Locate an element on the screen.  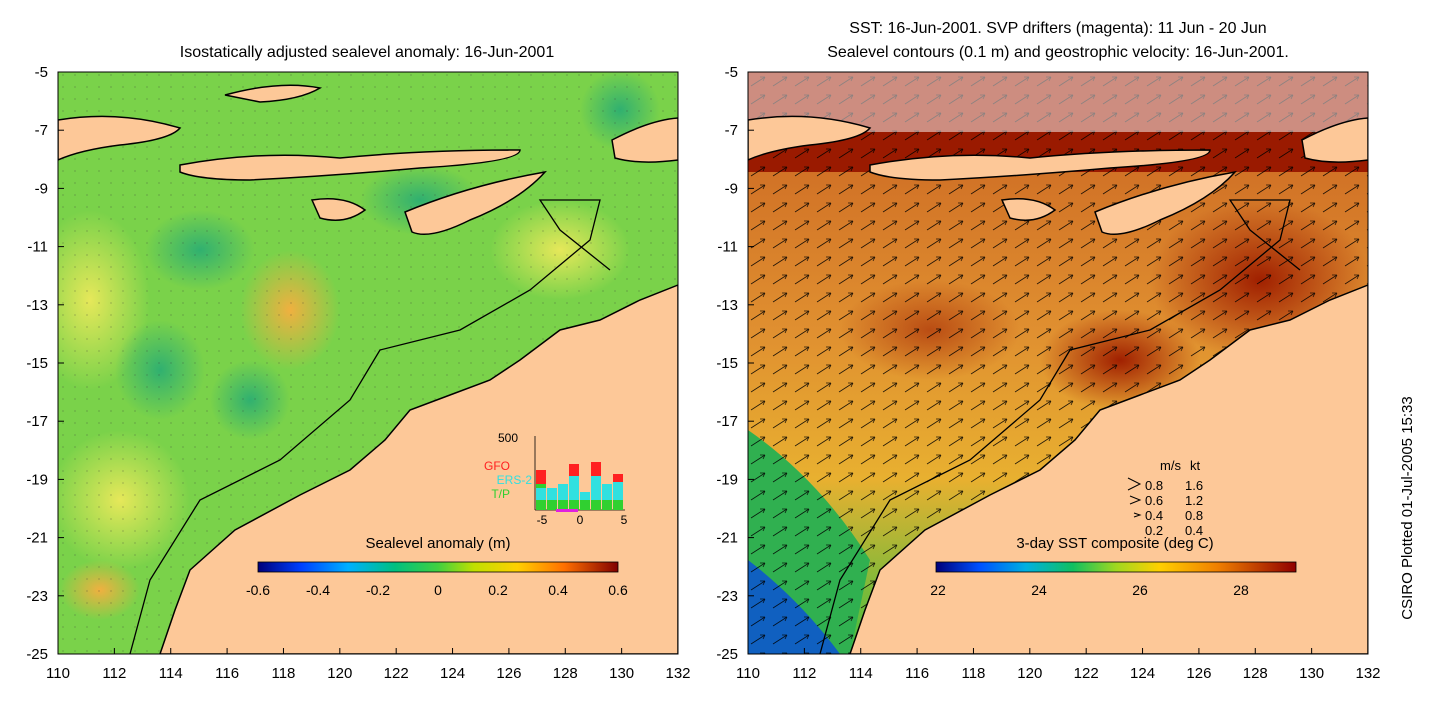
colorbar-tick: -0.6 is located at coordinates (258, 590).